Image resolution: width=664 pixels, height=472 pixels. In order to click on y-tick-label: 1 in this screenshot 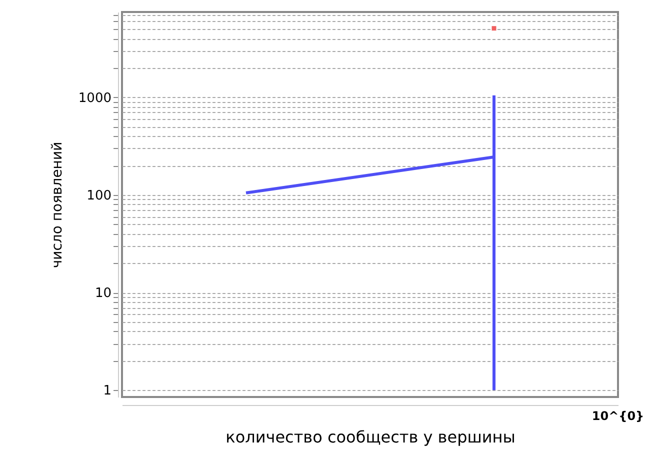, I will do `click(107, 391)`.